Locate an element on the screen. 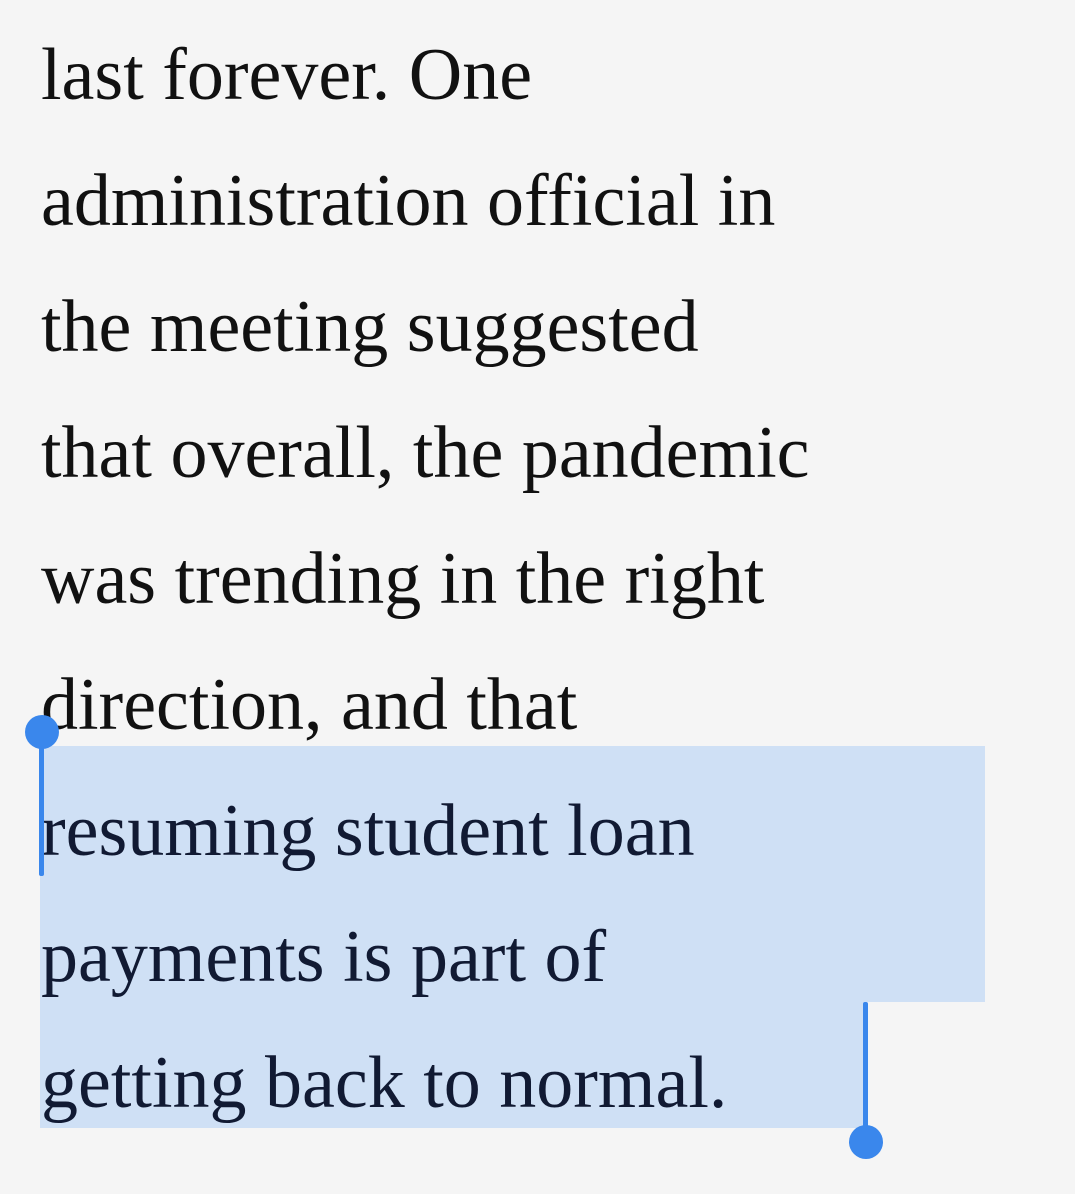  paragraph-line: that overall, the pandemic is located at coordinates (425, 453).